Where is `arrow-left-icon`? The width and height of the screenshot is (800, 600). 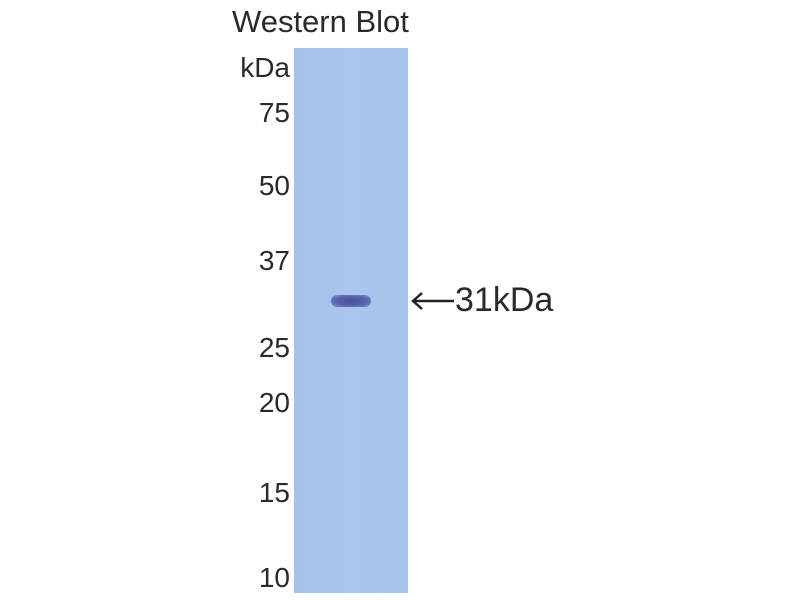 arrow-left-icon is located at coordinates (432, 301).